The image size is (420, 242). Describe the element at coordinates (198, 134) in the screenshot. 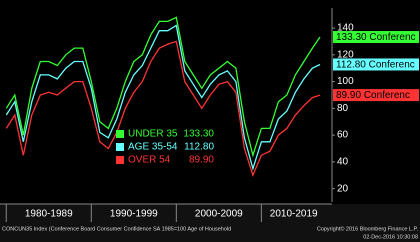

I see `legend-value: 133.30` at that location.